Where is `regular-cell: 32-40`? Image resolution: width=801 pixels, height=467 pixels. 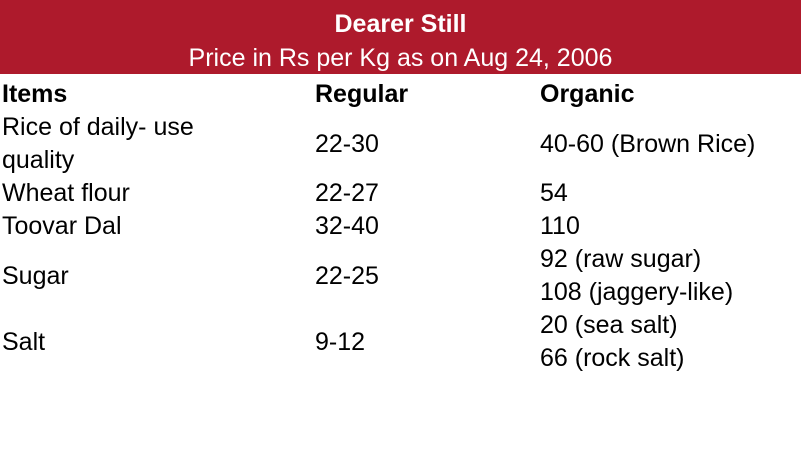 regular-cell: 32-40 is located at coordinates (347, 226).